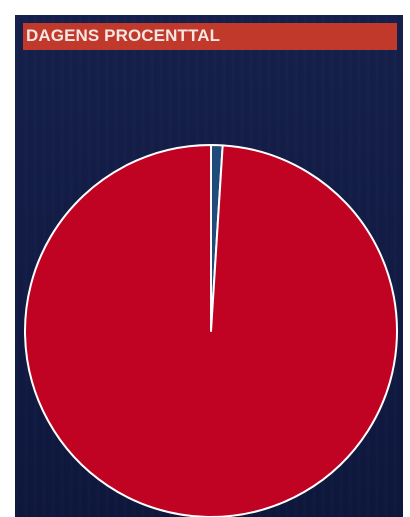  I want to click on title-bar: DAGENS PROCENTTAL, so click(210, 36).